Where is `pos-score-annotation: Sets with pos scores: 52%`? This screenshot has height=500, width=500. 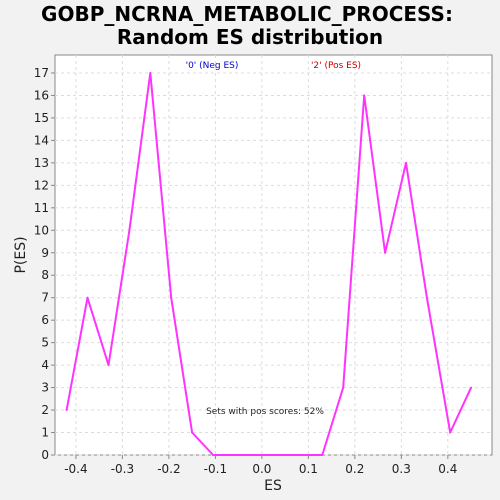 pos-score-annotation: Sets with pos scores: 52% is located at coordinates (265, 412).